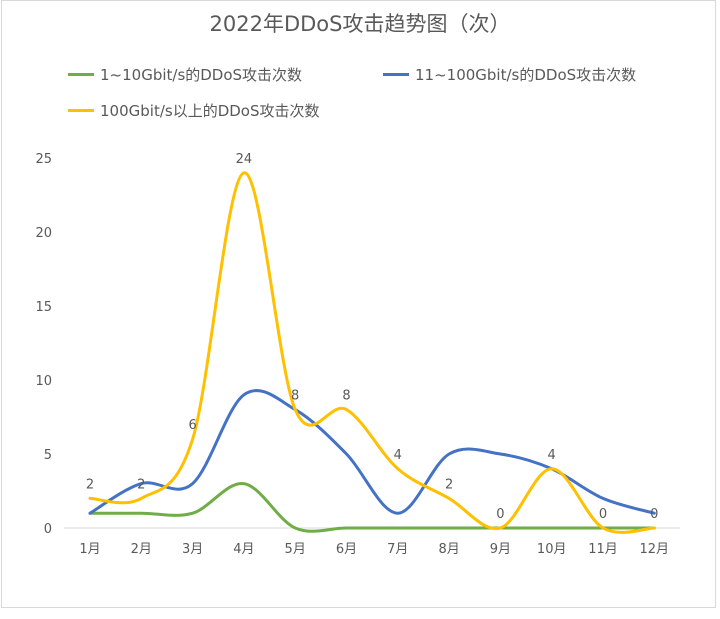  I want to click on x-tick-label: 2月, so click(141, 549).